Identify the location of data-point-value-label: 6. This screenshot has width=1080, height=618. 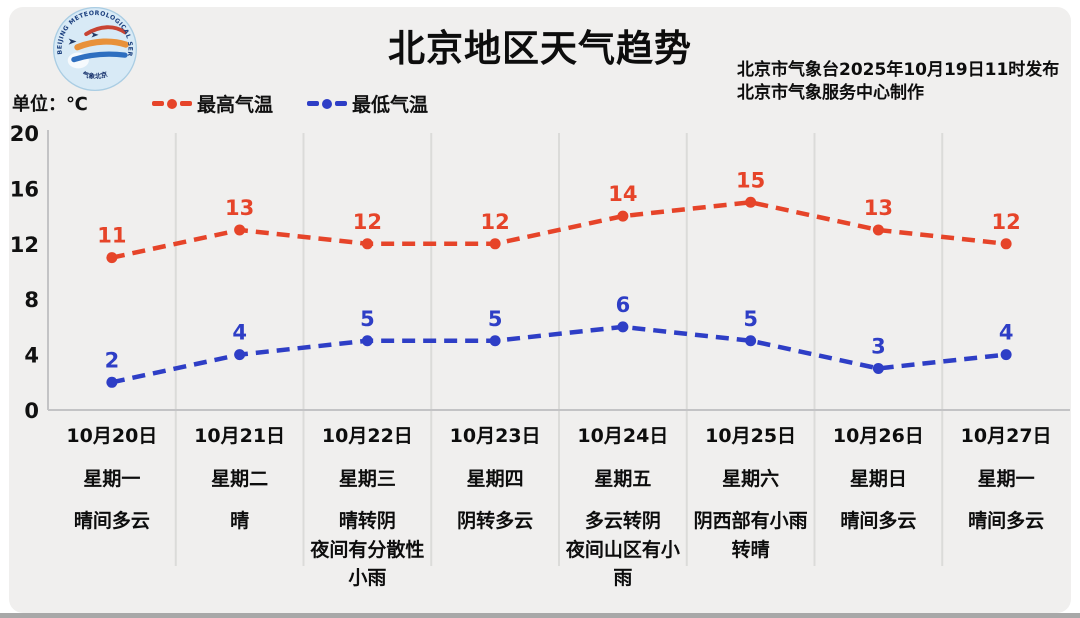
(623, 305).